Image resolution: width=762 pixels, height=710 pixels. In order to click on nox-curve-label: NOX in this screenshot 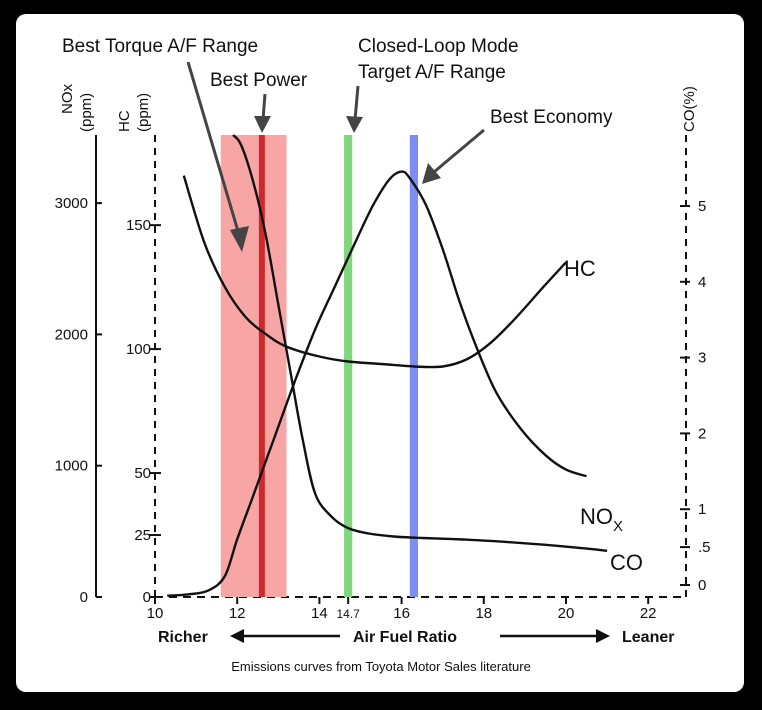, I will do `click(601, 519)`.